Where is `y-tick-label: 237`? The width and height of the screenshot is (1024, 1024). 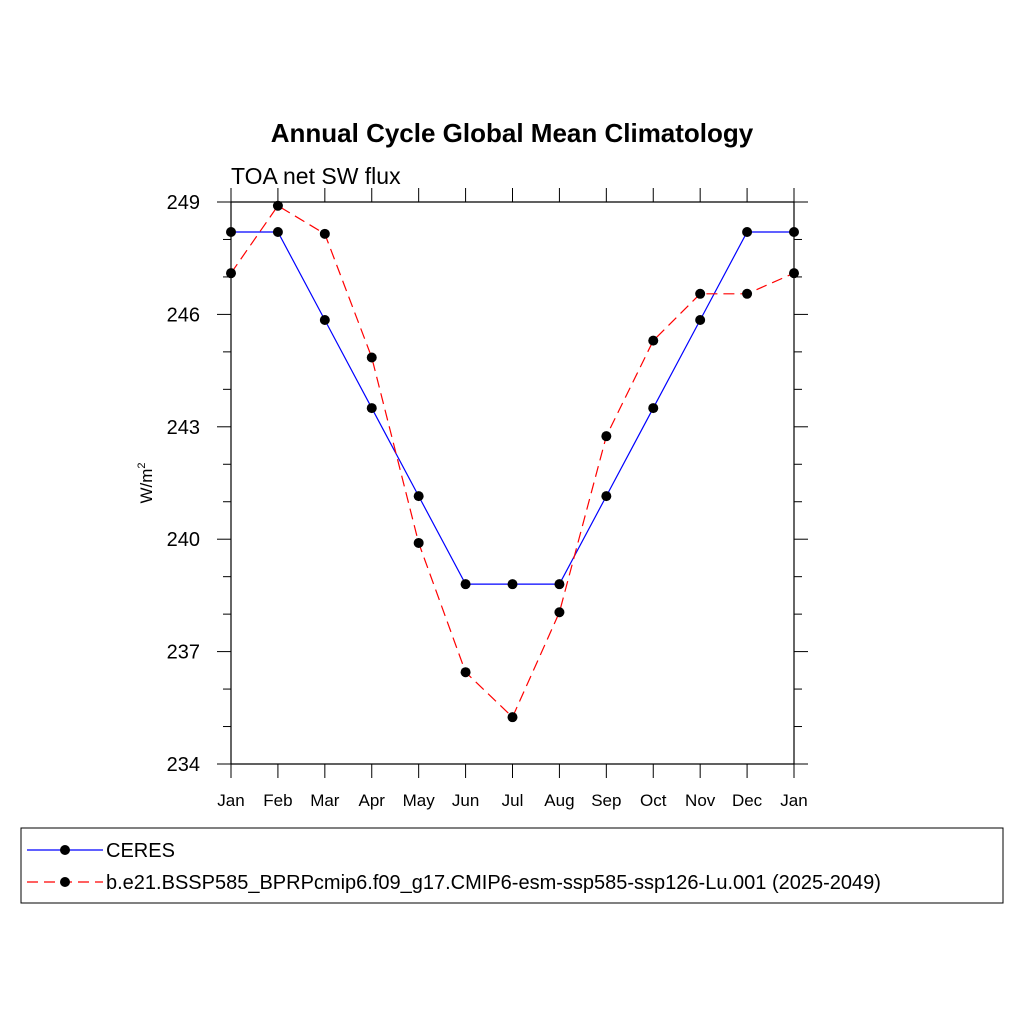
y-tick-label: 237 is located at coordinates (183, 653).